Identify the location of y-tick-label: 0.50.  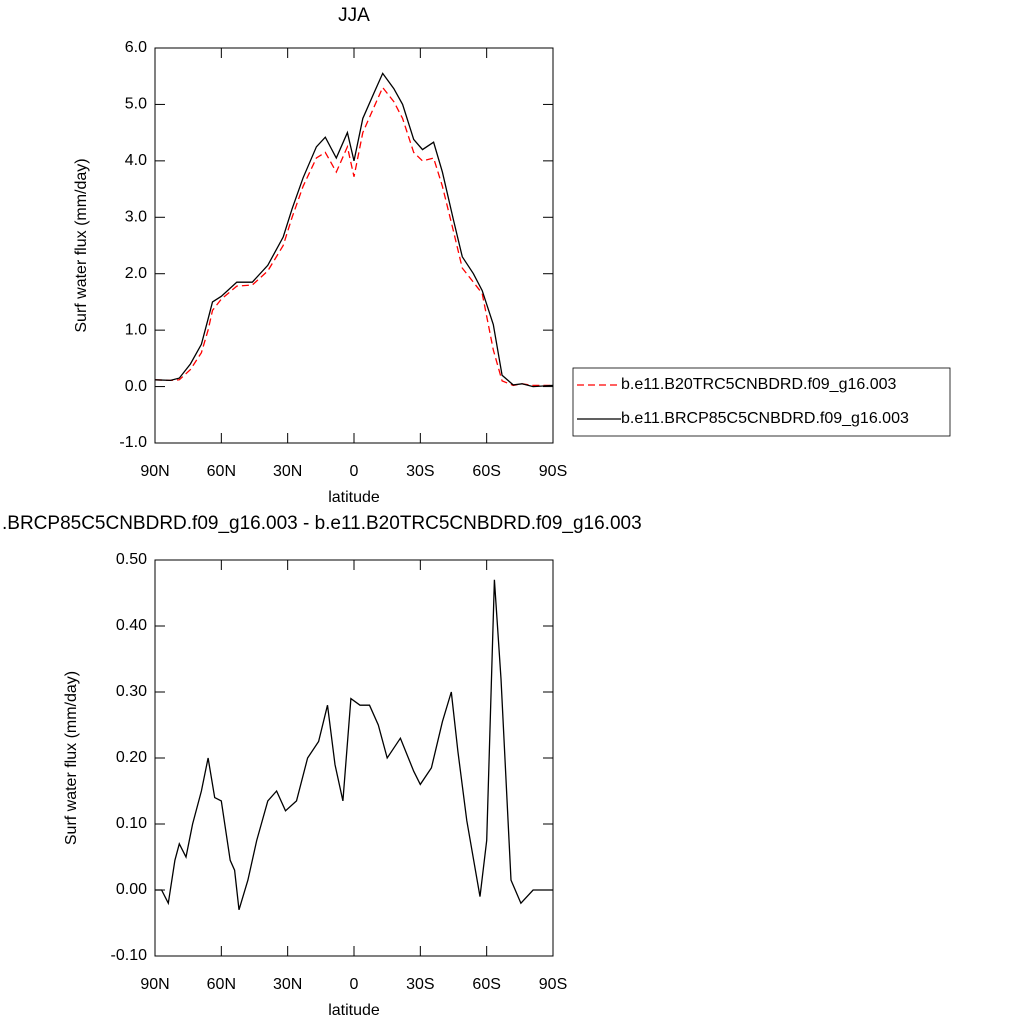
(131, 559).